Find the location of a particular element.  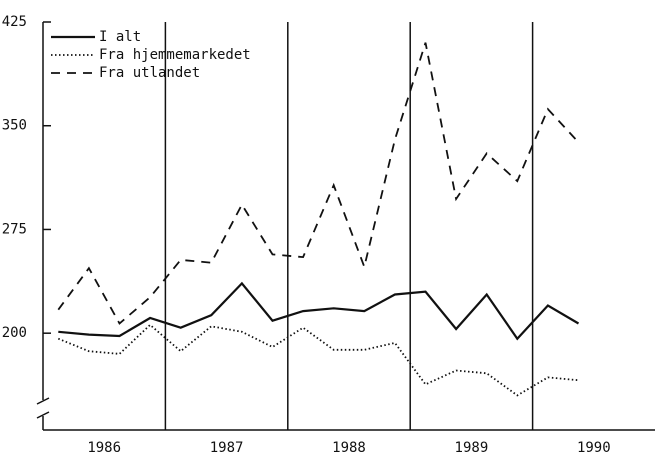

x-tick-label: 1987 is located at coordinates (227, 448).